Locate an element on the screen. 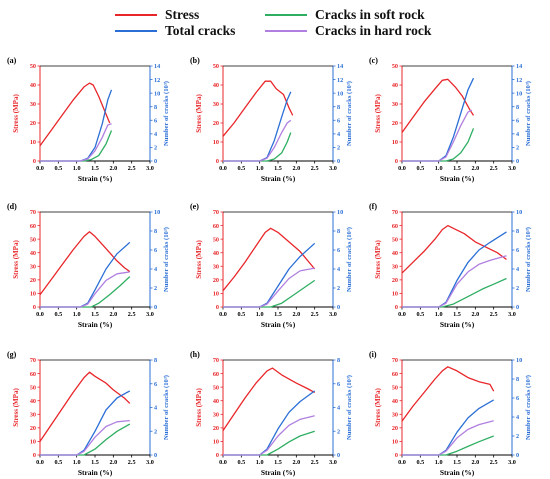 This screenshot has width=550, height=479. panel-a-label: (a) is located at coordinates (12, 60).